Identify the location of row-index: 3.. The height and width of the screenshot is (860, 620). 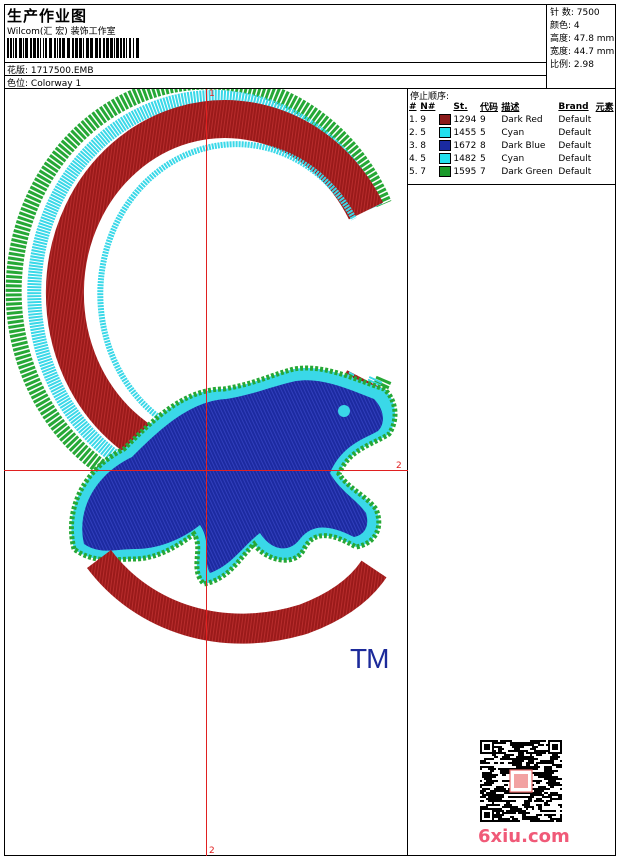
(413, 145).